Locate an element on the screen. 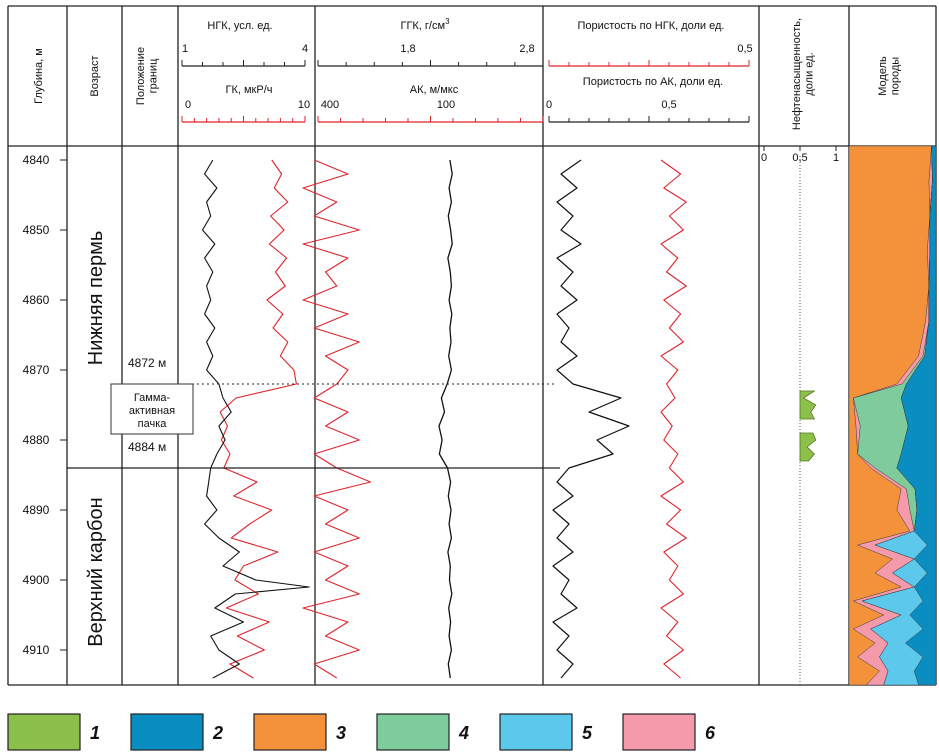 Image resolution: width=939 pixels, height=755 pixels. depth-label: 4900 is located at coordinates (36, 580).